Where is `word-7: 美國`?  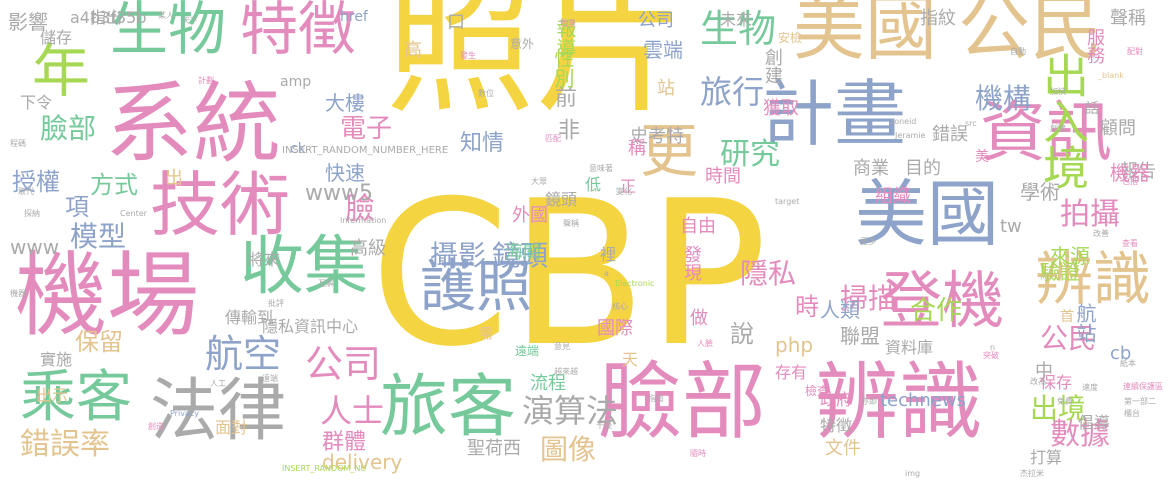 word-7: 美國 is located at coordinates (865, 35).